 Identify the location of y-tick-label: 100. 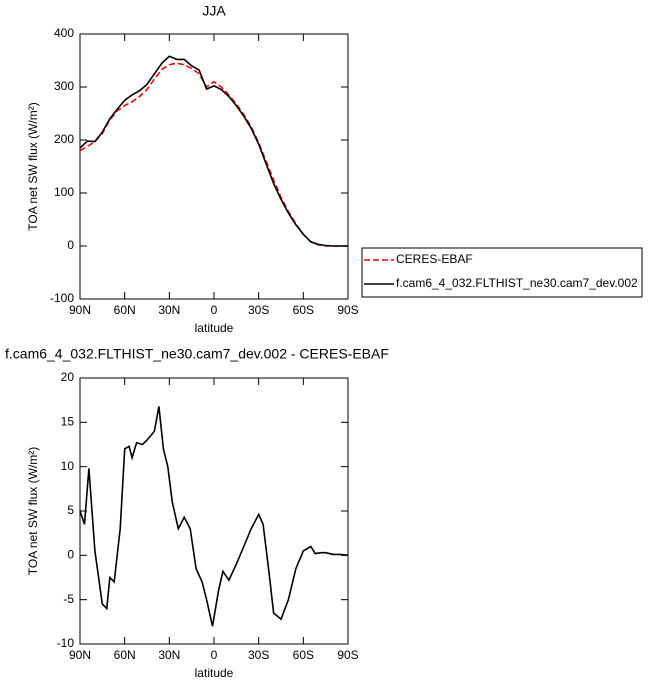
(64, 192).